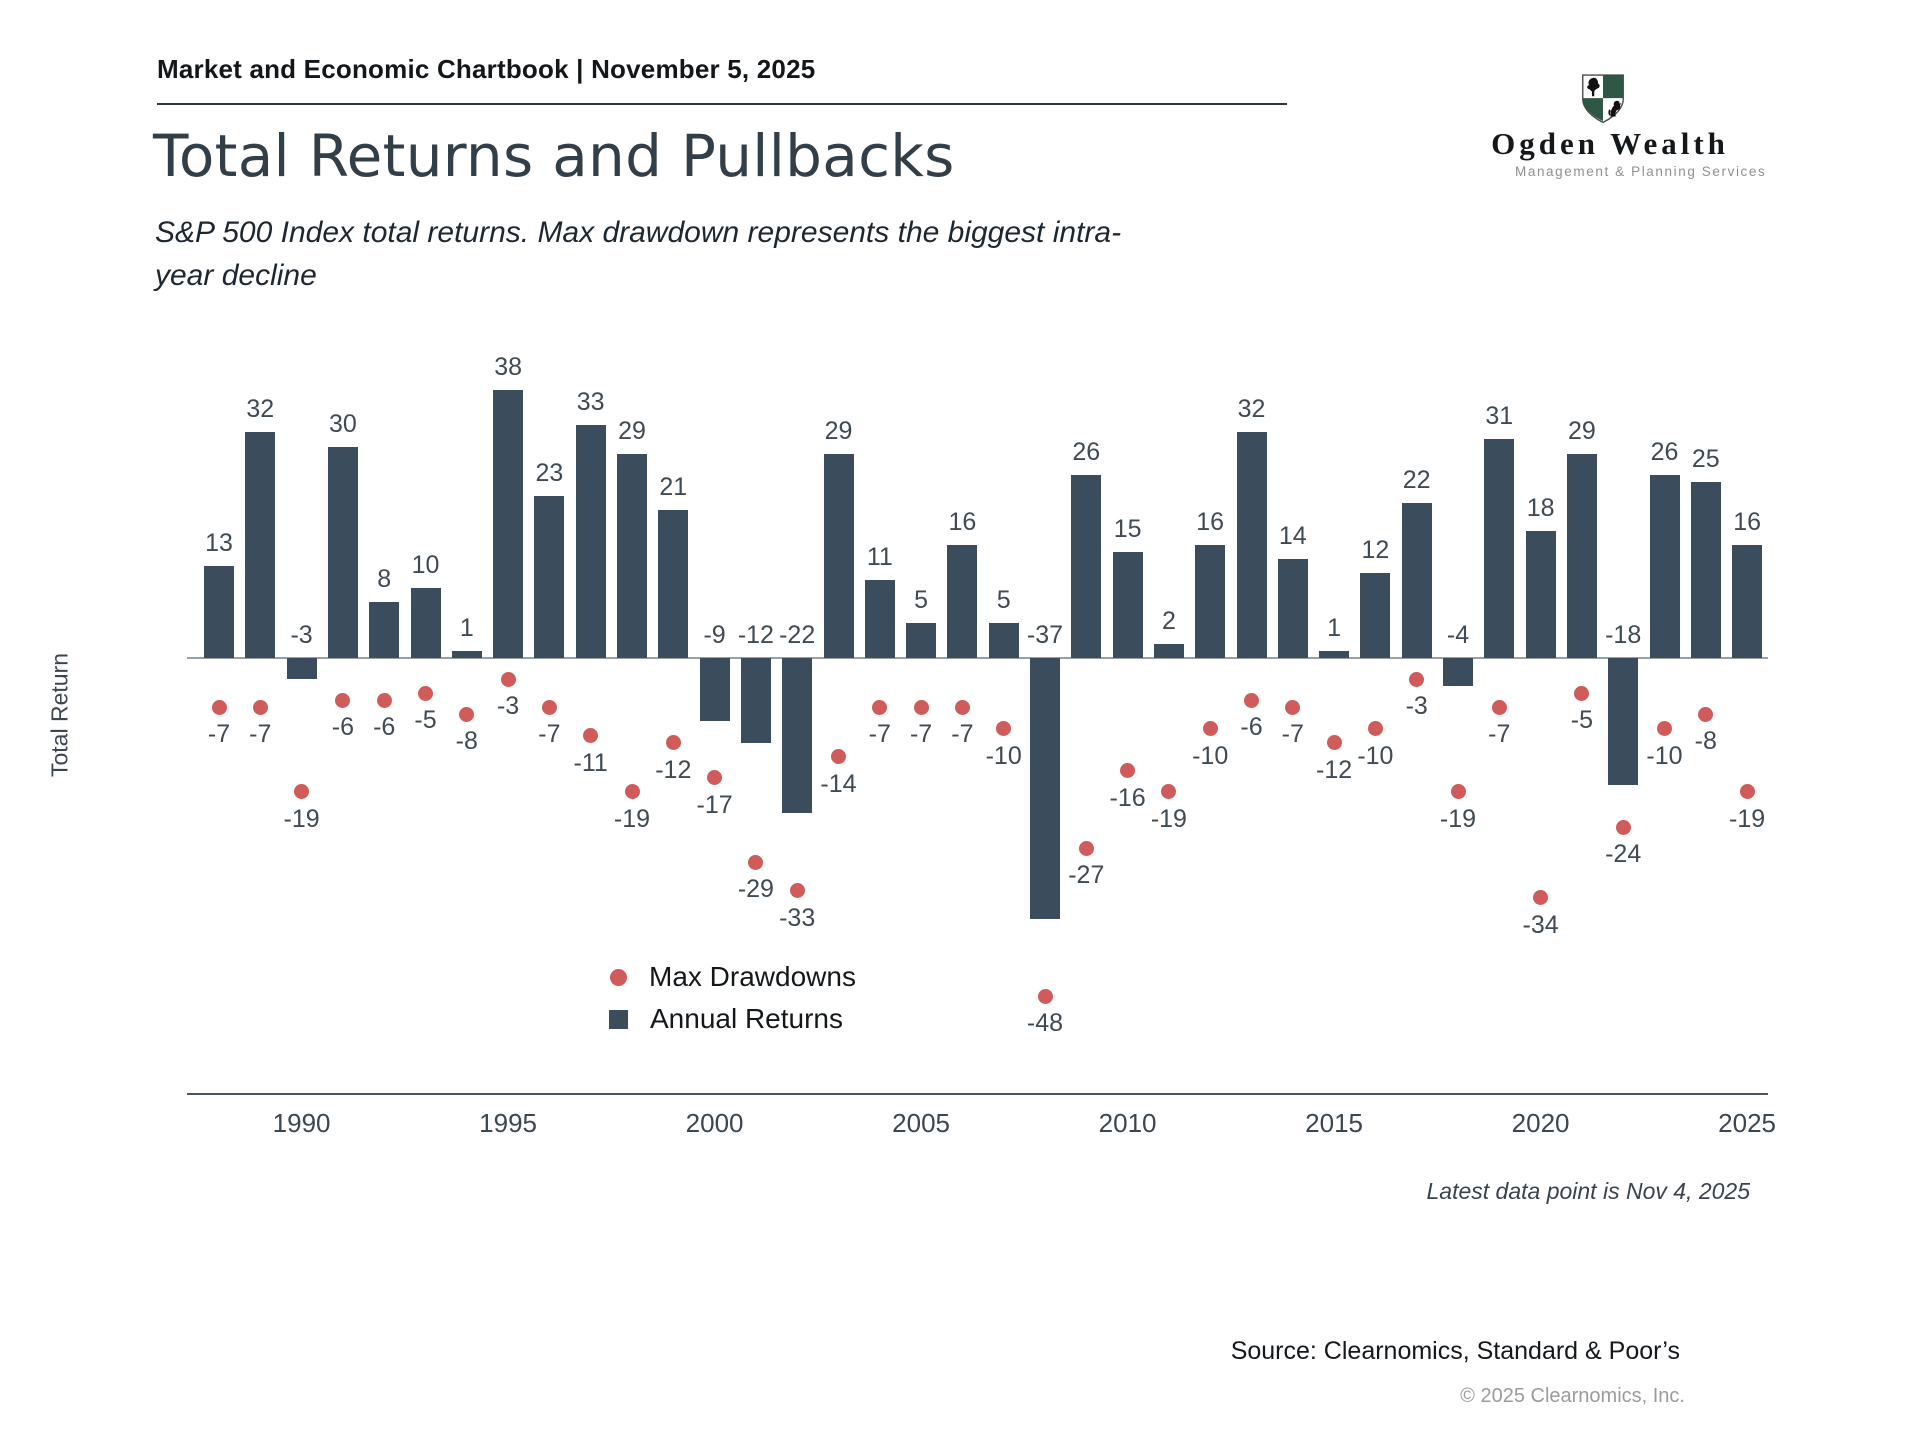 The width and height of the screenshot is (1920, 1440). I want to click on annual-return-label-2019: 31, so click(1499, 416).